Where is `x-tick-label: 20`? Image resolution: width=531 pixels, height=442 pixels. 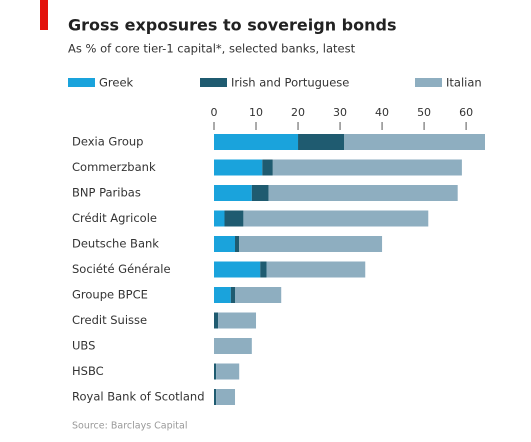
x-tick-label: 20 is located at coordinates (298, 112).